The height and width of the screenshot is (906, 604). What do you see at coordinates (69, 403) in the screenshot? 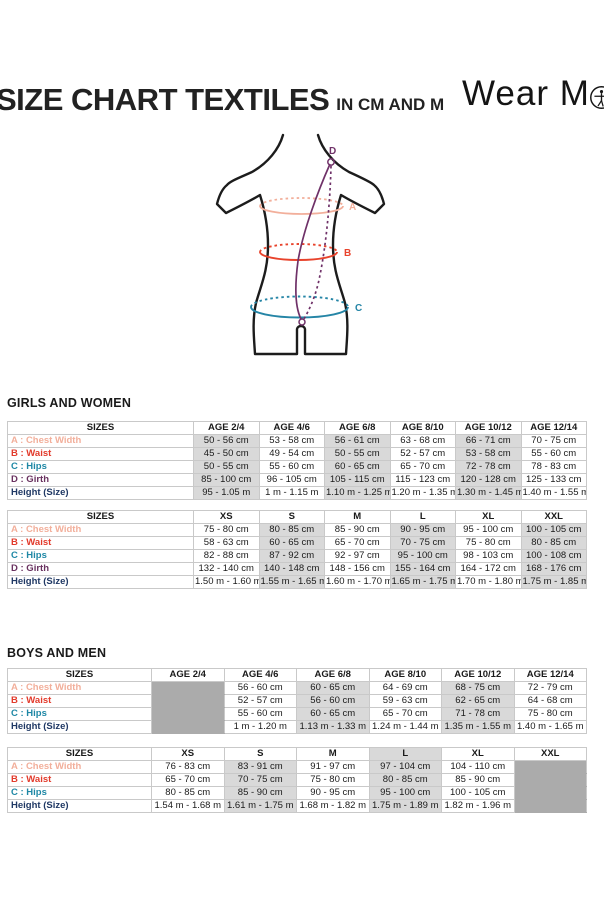
I see `section-heading-girls-women: GIRLS AND WOMEN` at bounding box center [69, 403].